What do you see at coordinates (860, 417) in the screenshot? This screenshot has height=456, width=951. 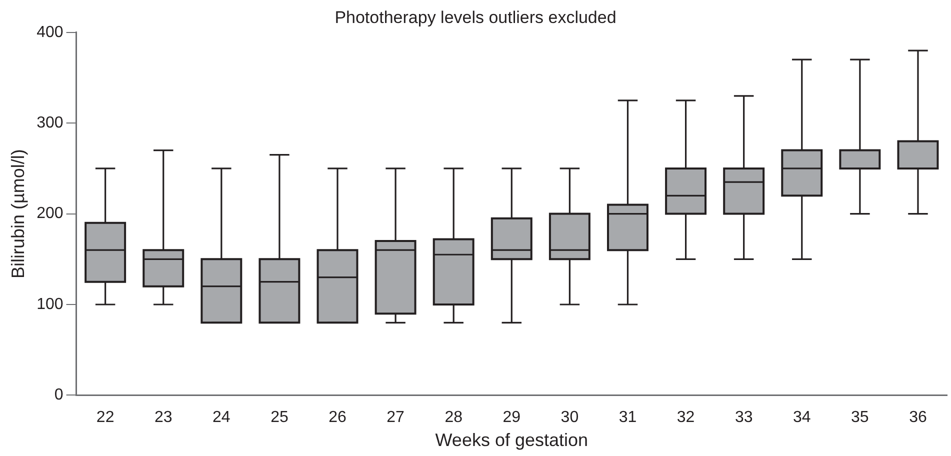 I see `x-tick-label: 35` at bounding box center [860, 417].